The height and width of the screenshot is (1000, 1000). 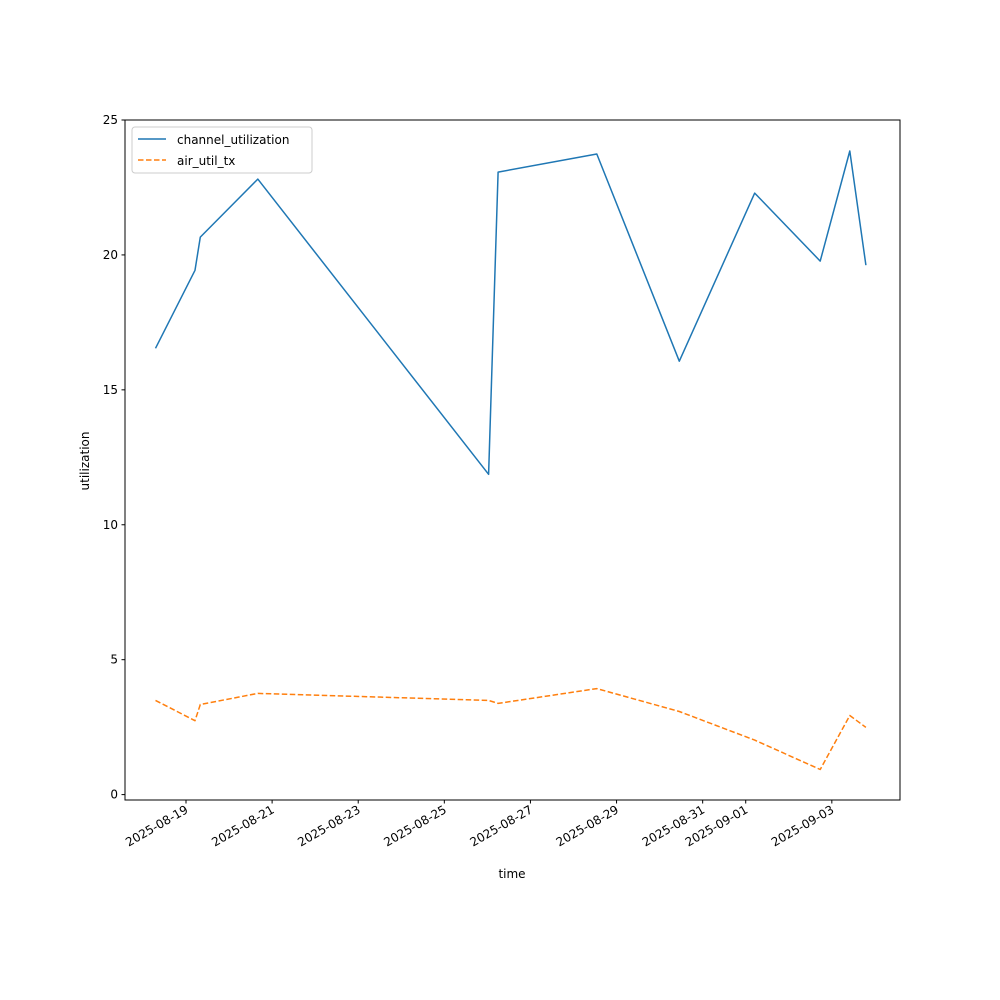 I want to click on y-tick-label: 20, so click(x=110, y=255).